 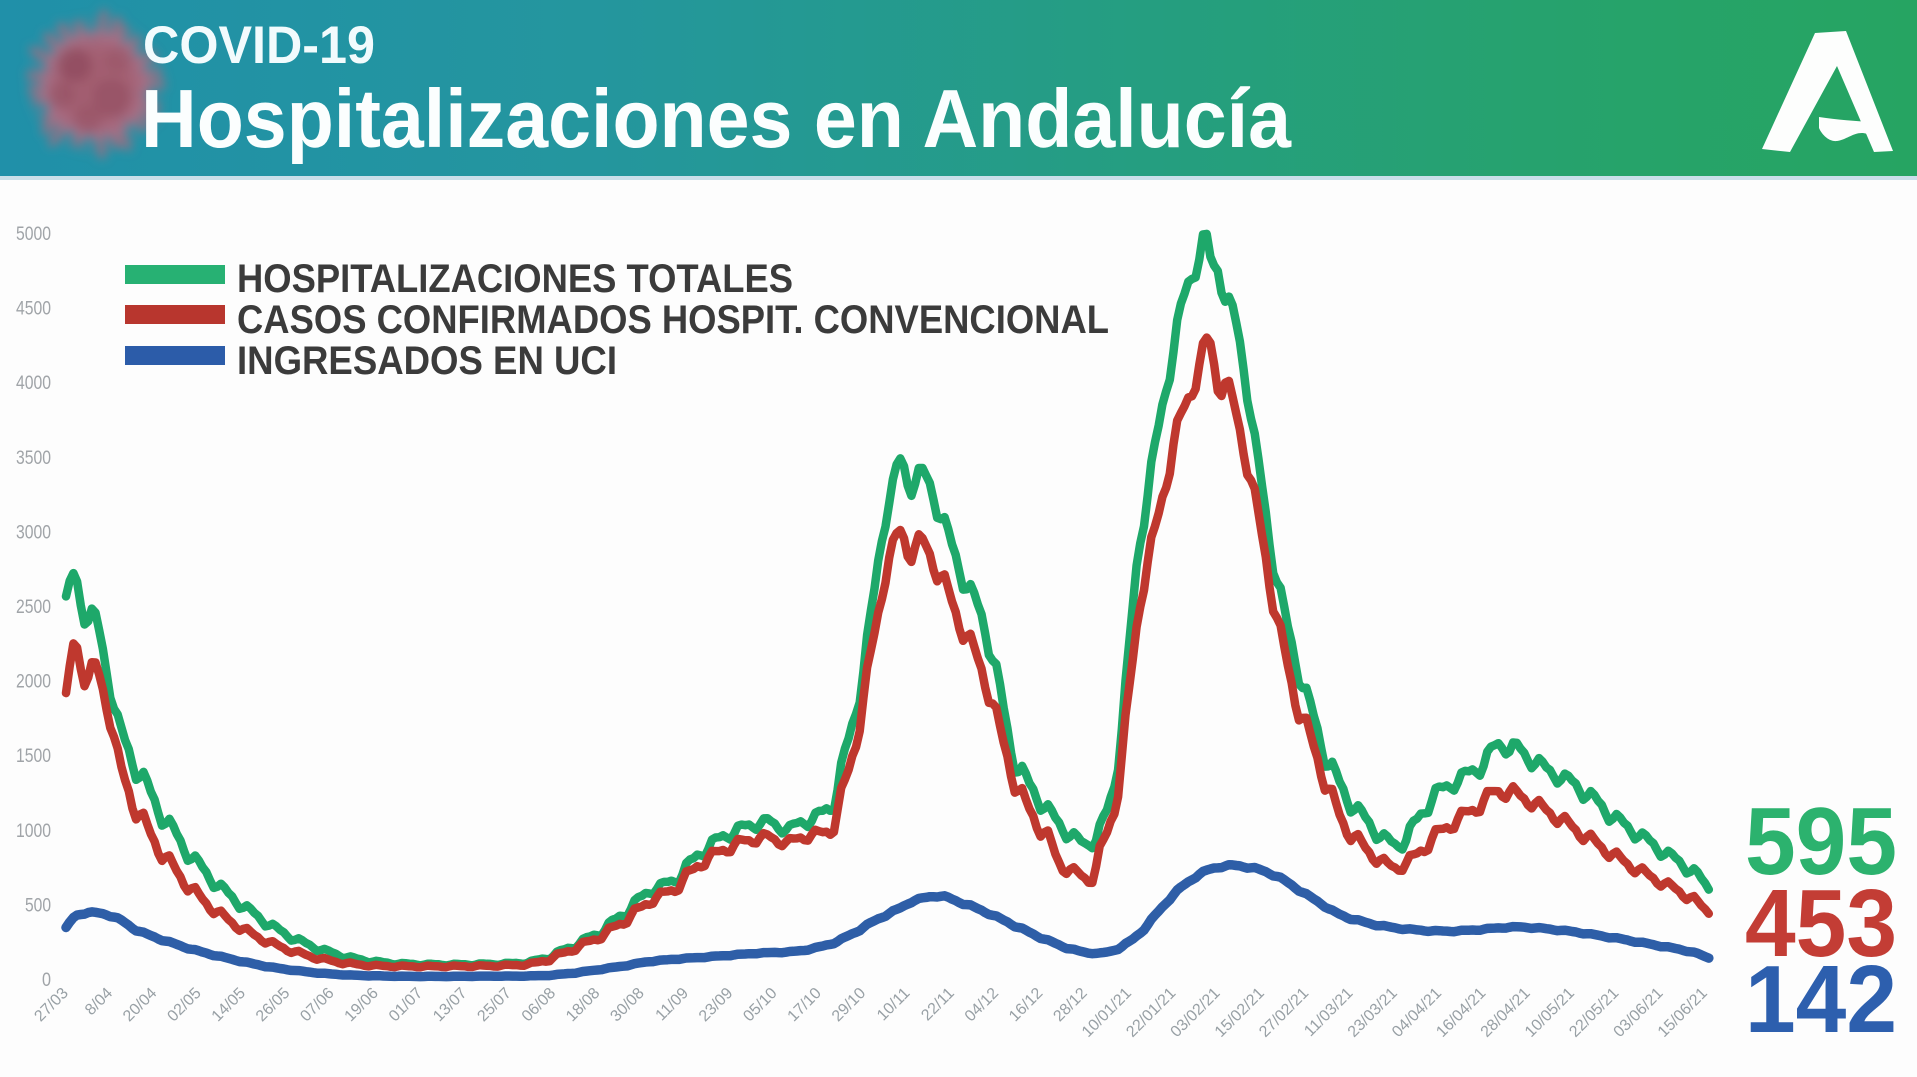 I want to click on svg-text: 2000, so click(x=33, y=682).